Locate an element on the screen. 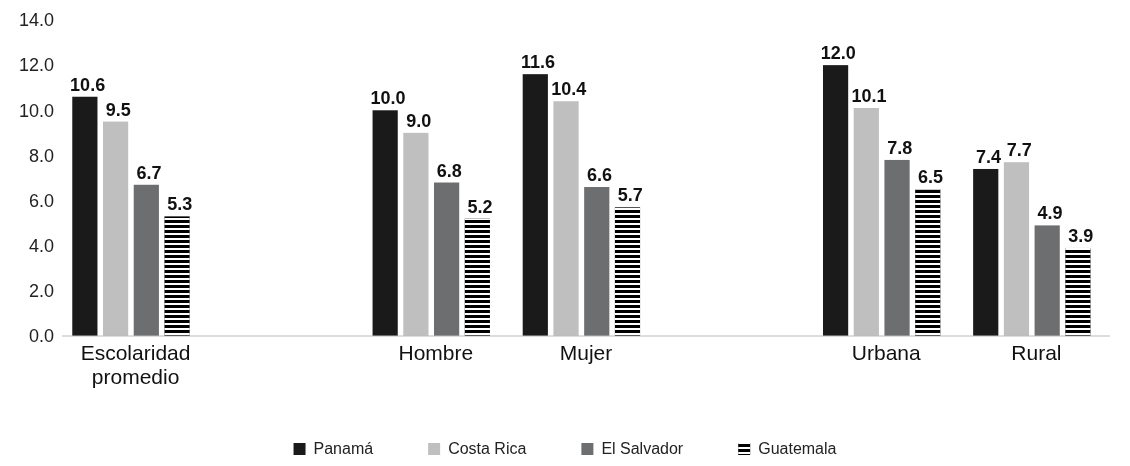  x-tick-label: Mujer is located at coordinates (586, 352).